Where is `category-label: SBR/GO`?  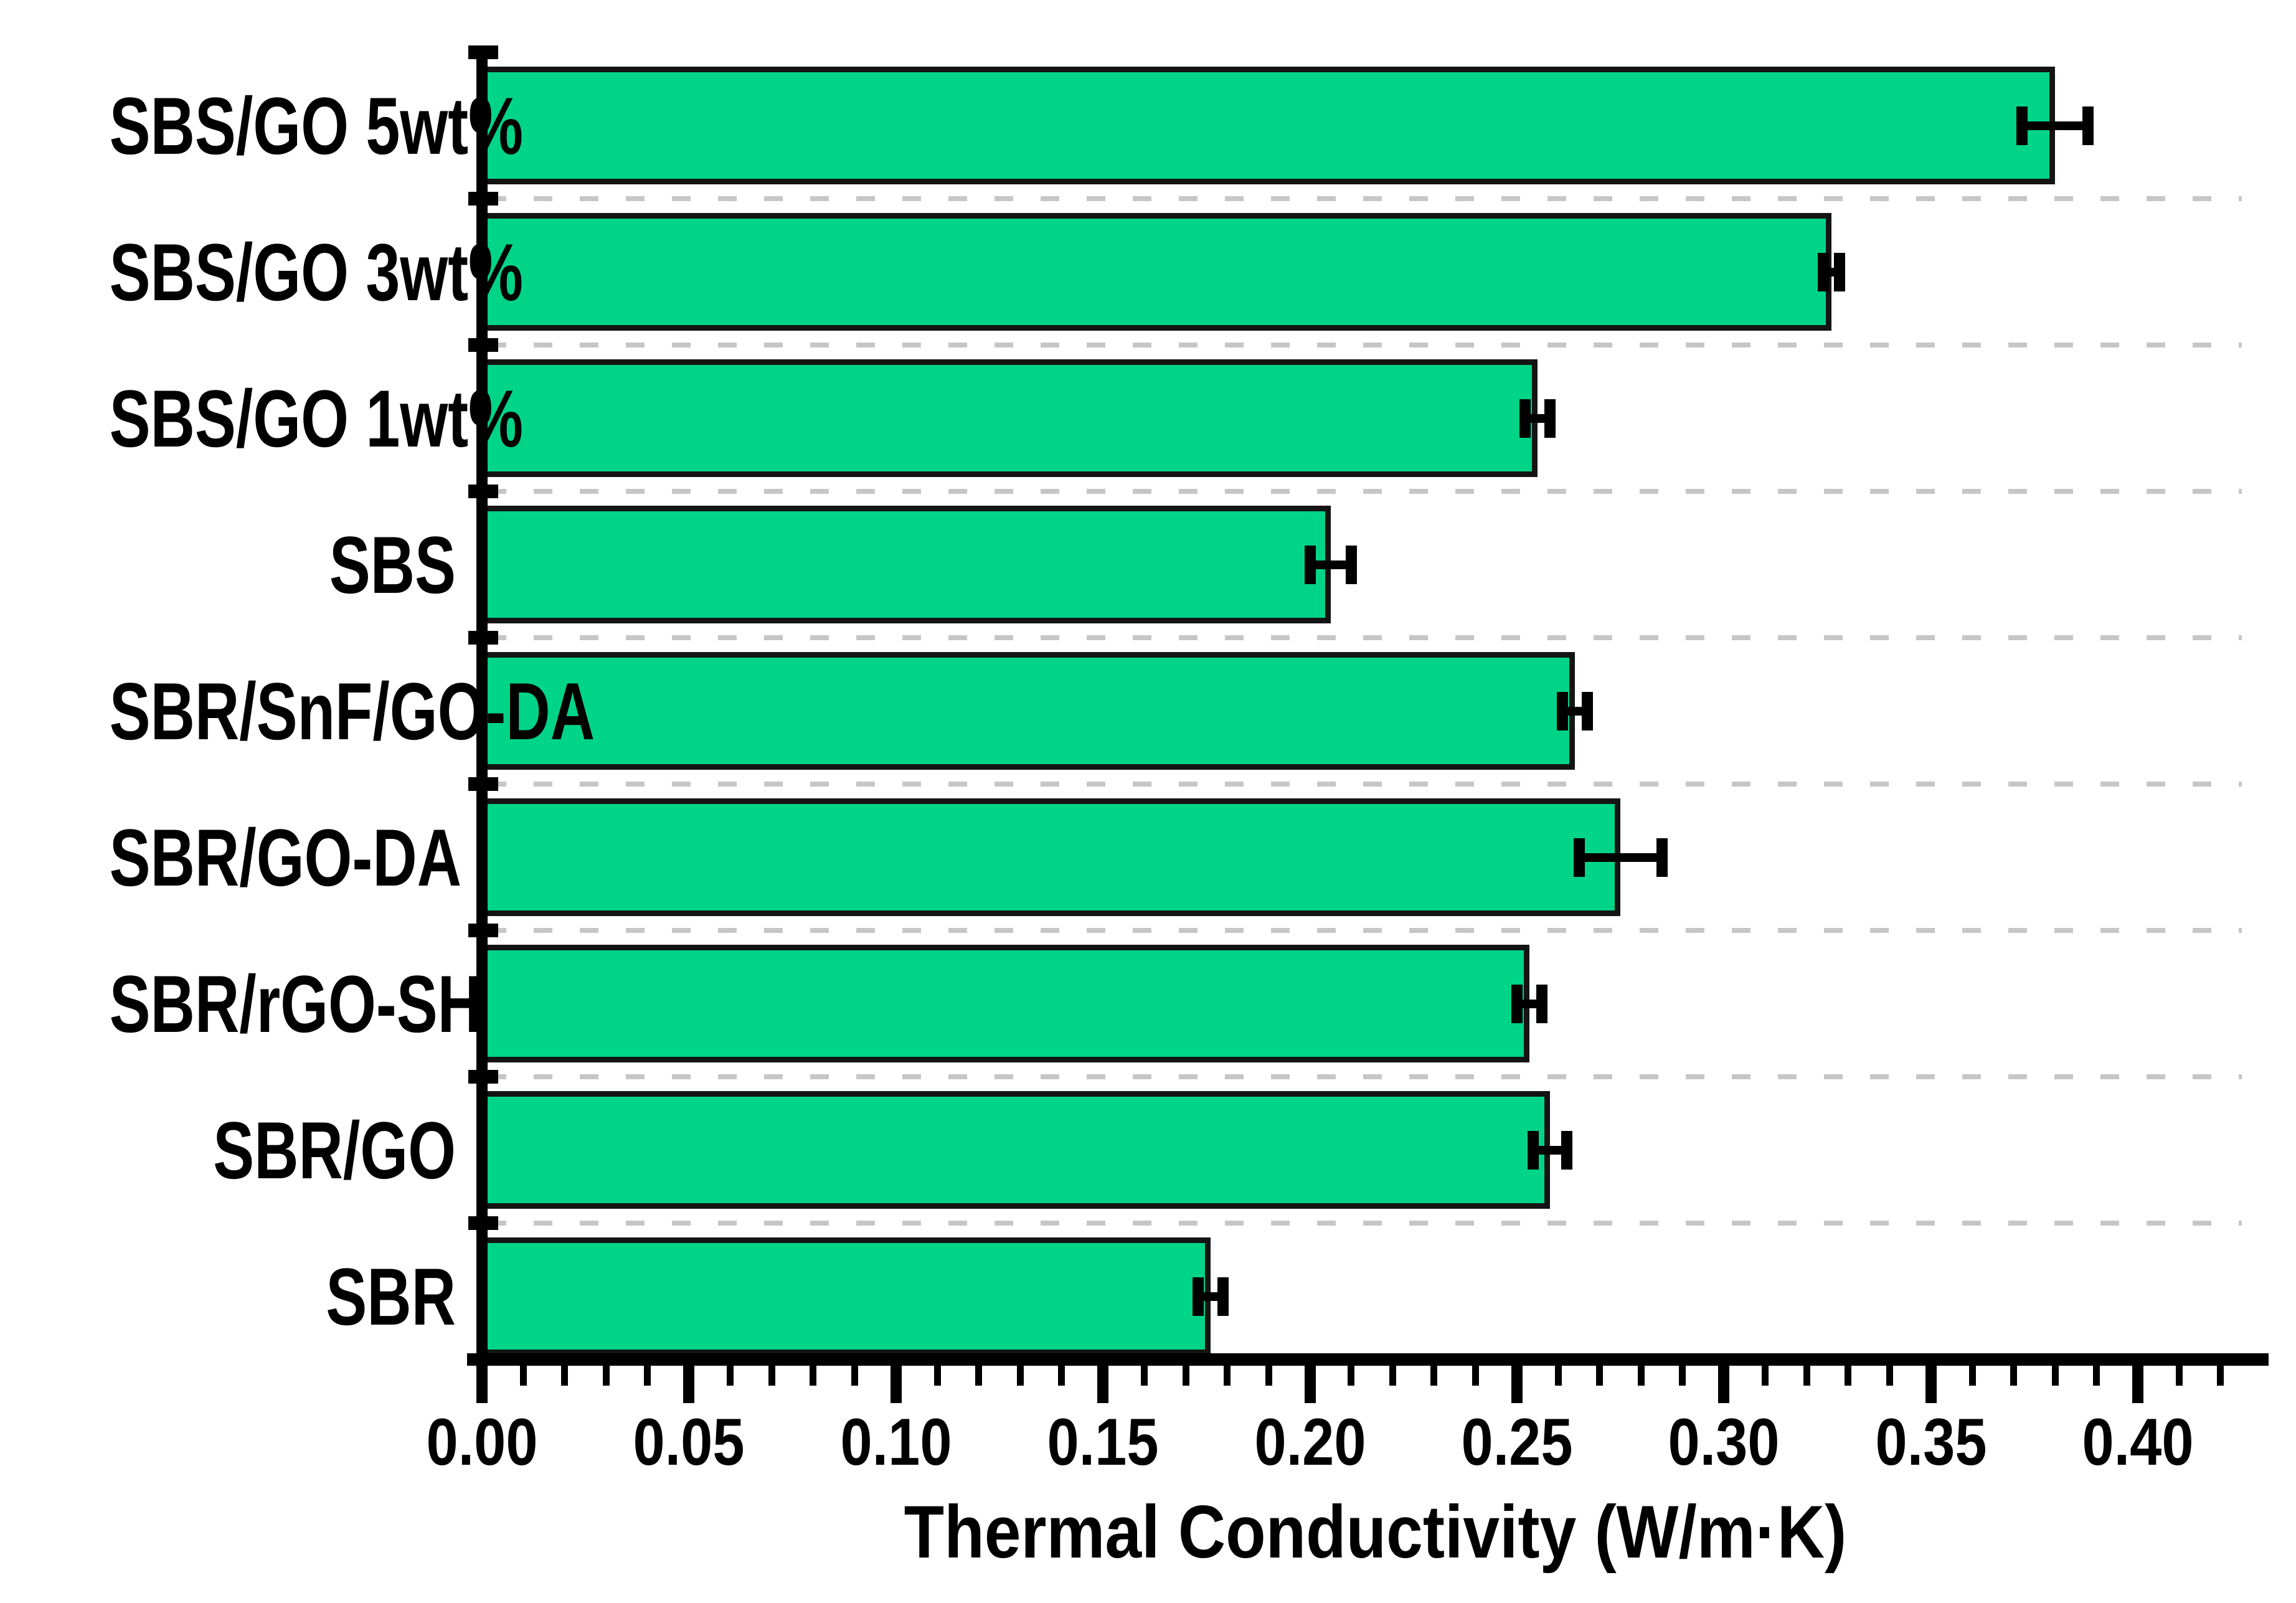
category-label: SBR/GO is located at coordinates (334, 1150).